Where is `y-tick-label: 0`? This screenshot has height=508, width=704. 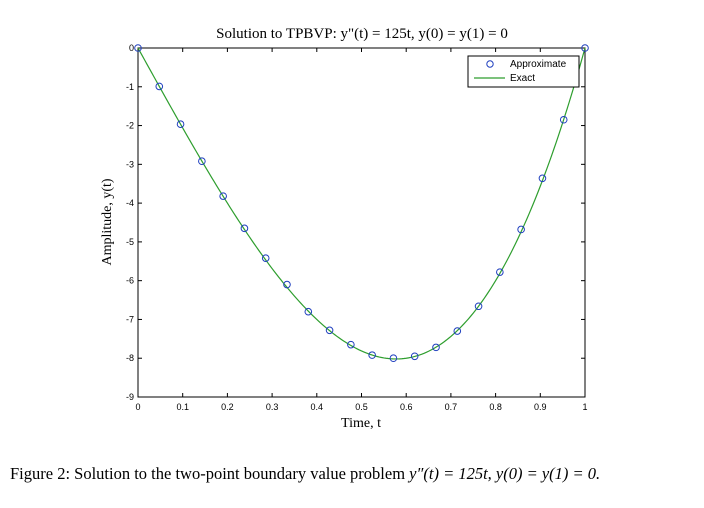
y-tick-label: 0 is located at coordinates (131, 48).